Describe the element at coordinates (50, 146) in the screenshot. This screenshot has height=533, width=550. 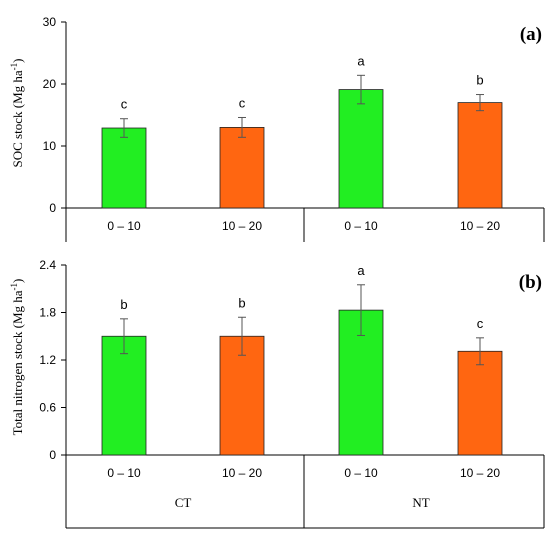
I see `y-tick-label: 10` at that location.